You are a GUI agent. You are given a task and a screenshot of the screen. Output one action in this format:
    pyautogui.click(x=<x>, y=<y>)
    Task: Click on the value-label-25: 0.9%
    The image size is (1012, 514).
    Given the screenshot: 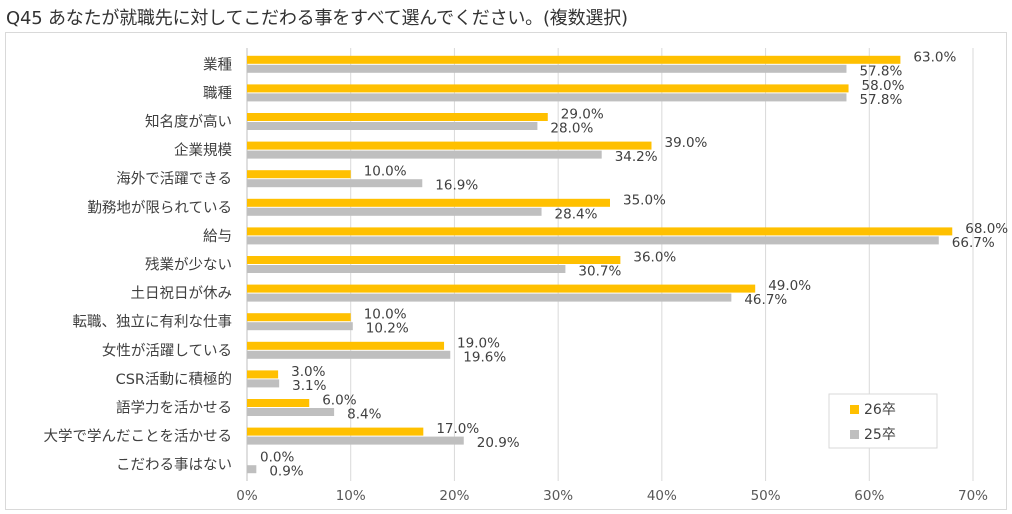 What is the action you would take?
    pyautogui.click(x=286, y=472)
    